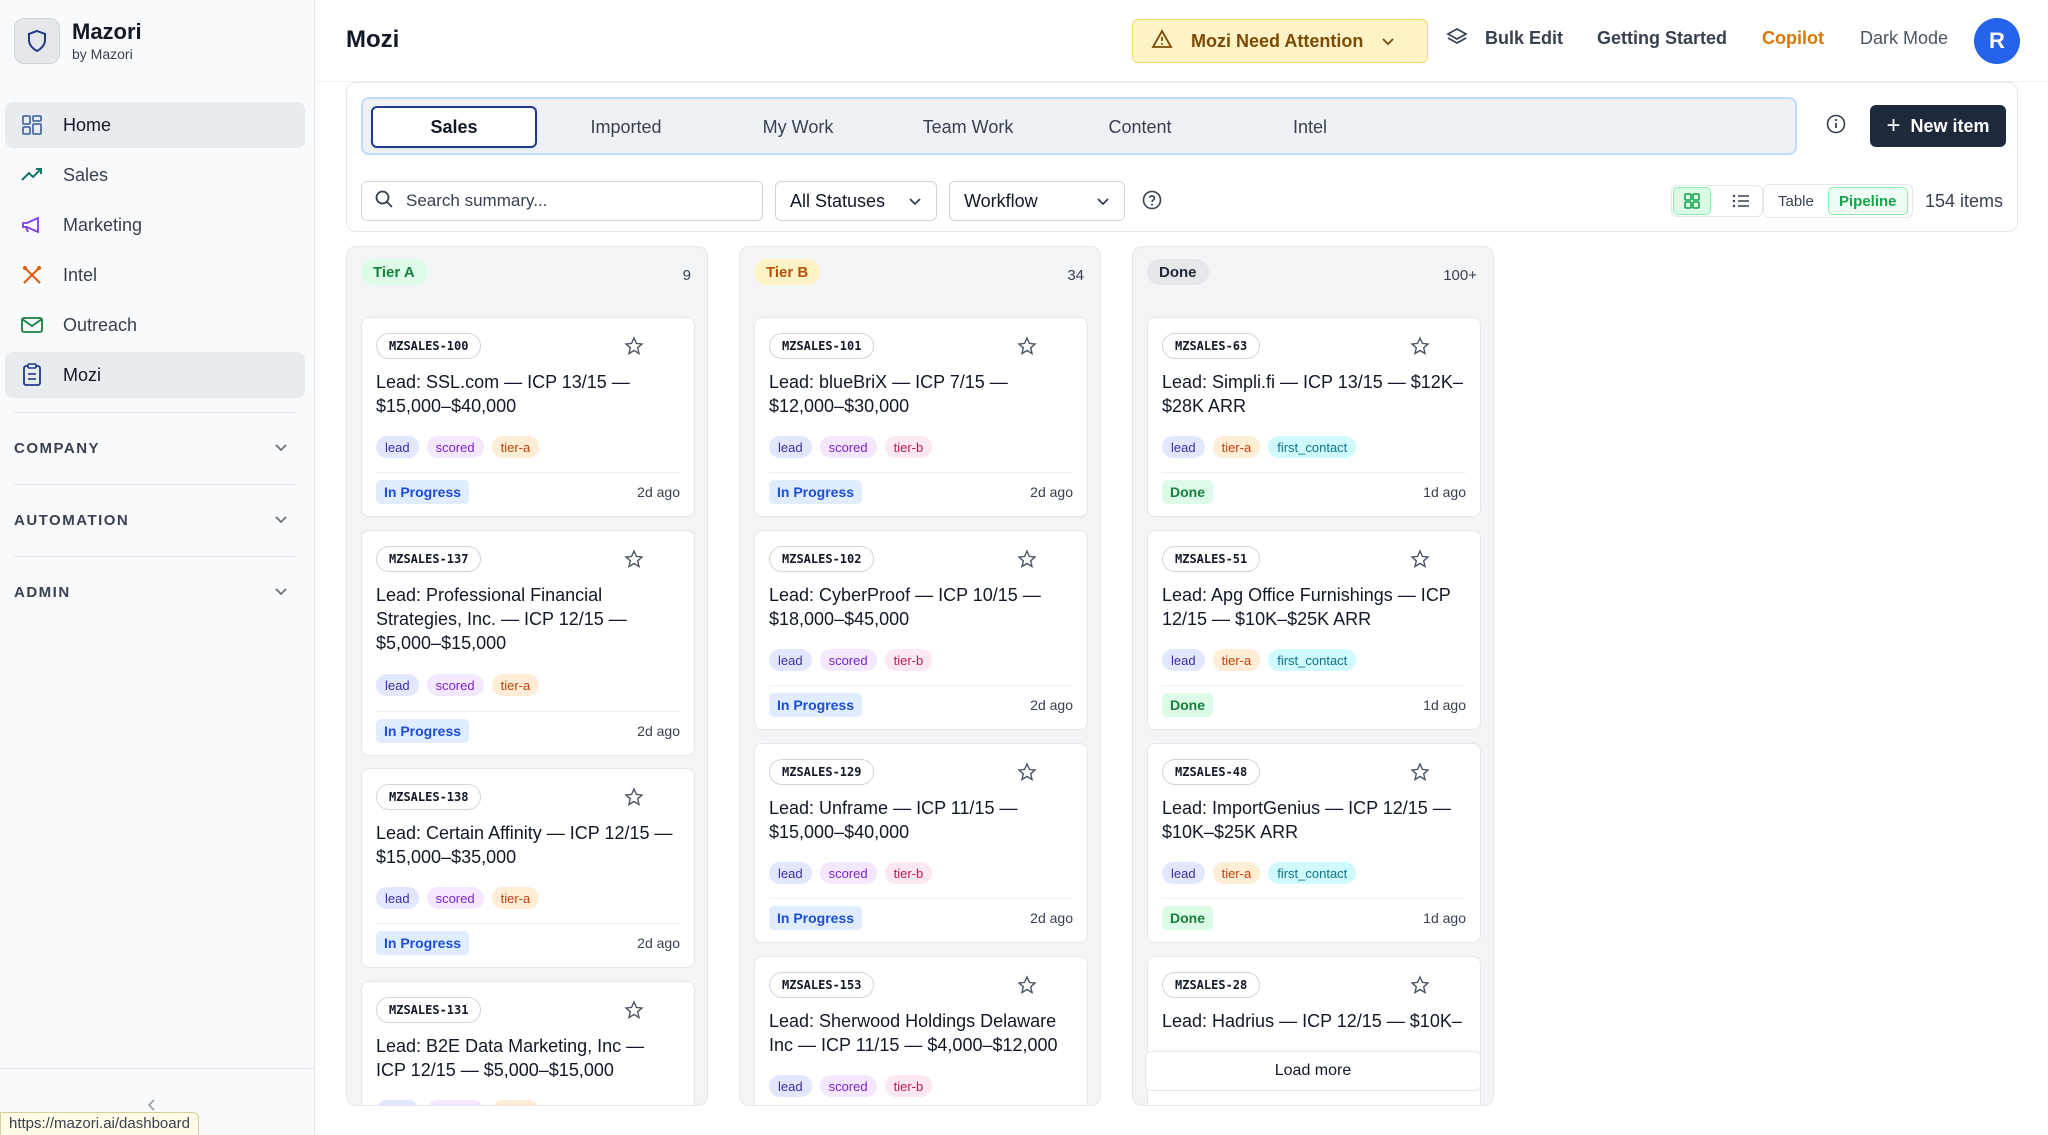  What do you see at coordinates (155, 125) in the screenshot?
I see `sidebar-item-home: Home` at bounding box center [155, 125].